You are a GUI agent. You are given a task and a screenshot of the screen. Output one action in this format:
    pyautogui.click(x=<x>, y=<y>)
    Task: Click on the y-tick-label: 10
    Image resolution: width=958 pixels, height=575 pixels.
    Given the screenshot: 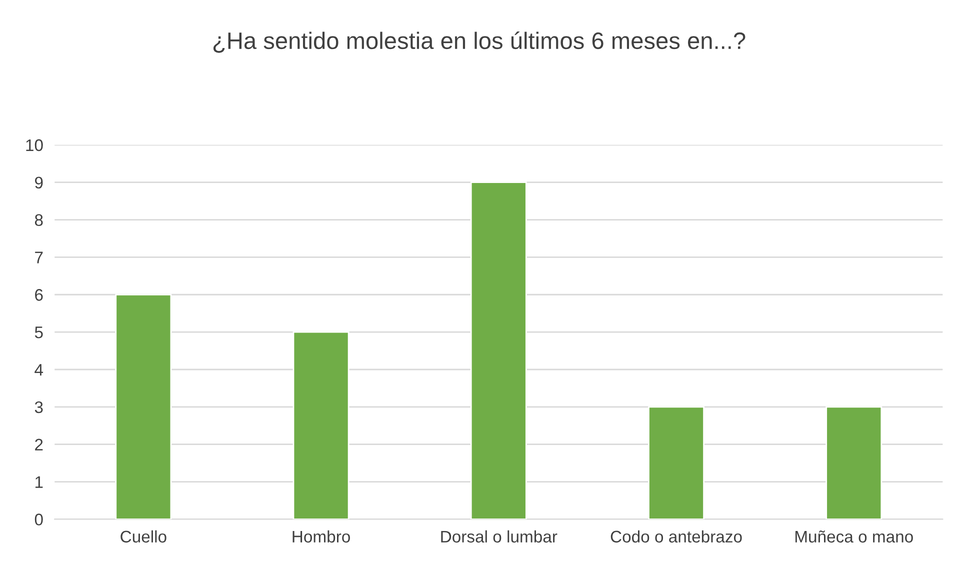 What is the action you would take?
    pyautogui.click(x=34, y=145)
    